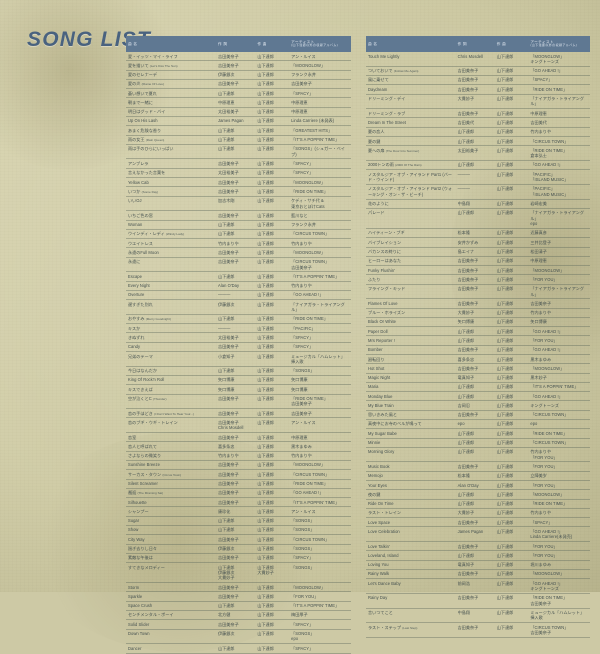 This screenshot has width=600, height=654. What do you see at coordinates (478, 433) in the screenshot?
I see `table-row: My Sugar Babe 山下達郎 山下達郎 「RIDE ON TIME」` at bounding box center [478, 433].